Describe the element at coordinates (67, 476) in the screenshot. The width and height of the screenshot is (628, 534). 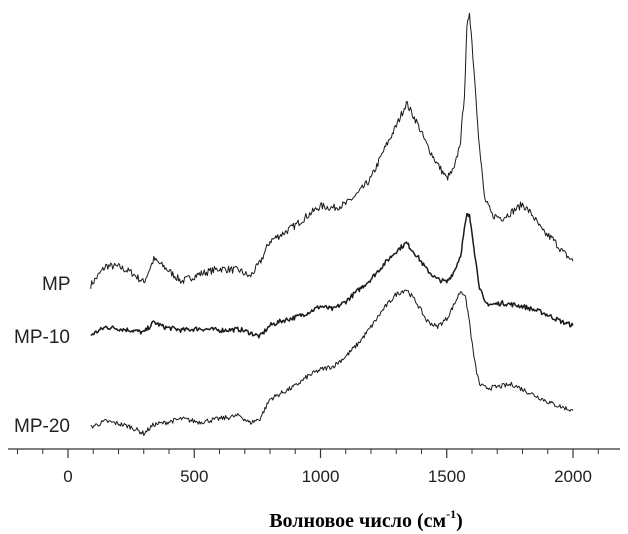
I see `x-tick-label: 0` at that location.